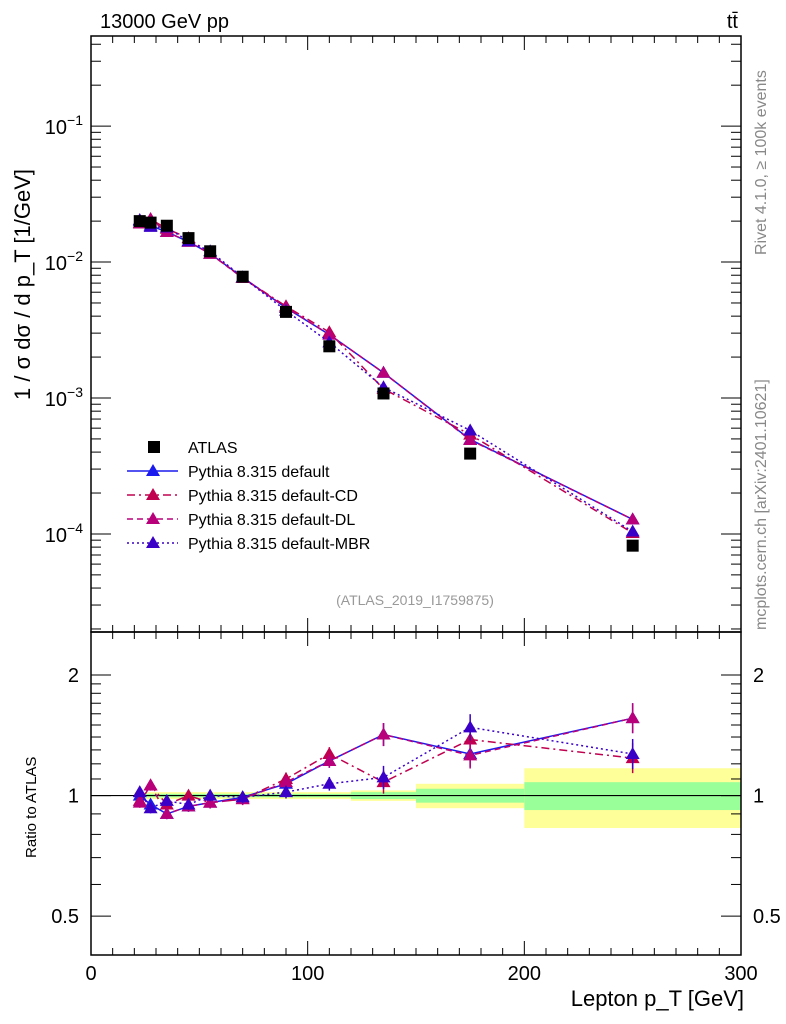 The width and height of the screenshot is (786, 1024). I want to click on legend-label: Pythia 8.315 default, so click(259, 472).